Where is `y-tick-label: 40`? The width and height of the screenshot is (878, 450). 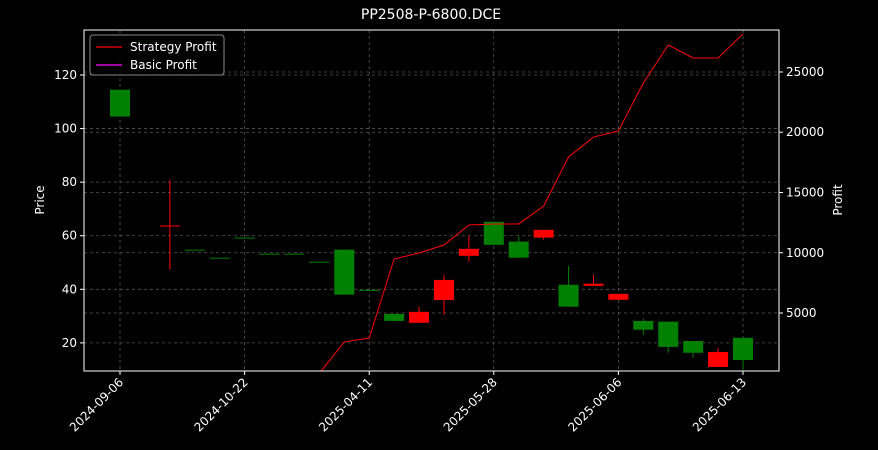 y-tick-label: 40 is located at coordinates (69, 289).